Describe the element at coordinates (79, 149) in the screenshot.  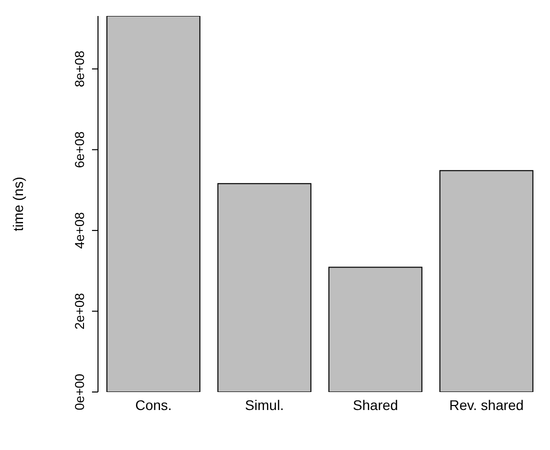
I see `y-tick-label: 6e+08` at that location.